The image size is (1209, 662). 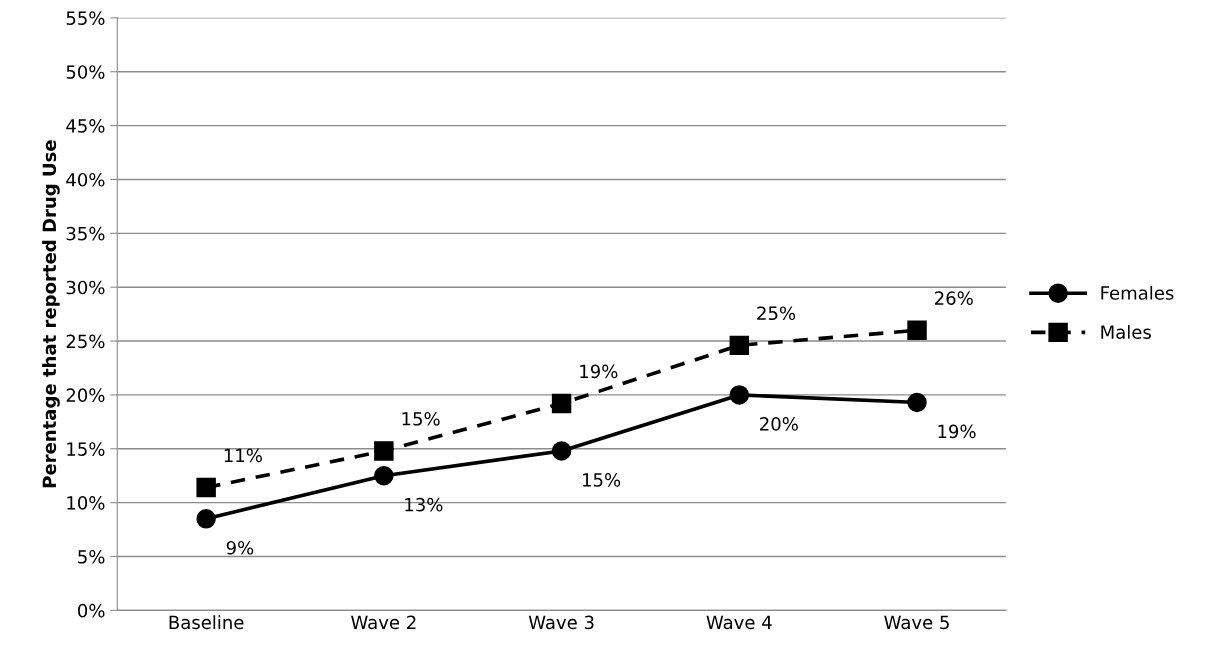 I want to click on legend-label: Males, so click(x=1126, y=331).